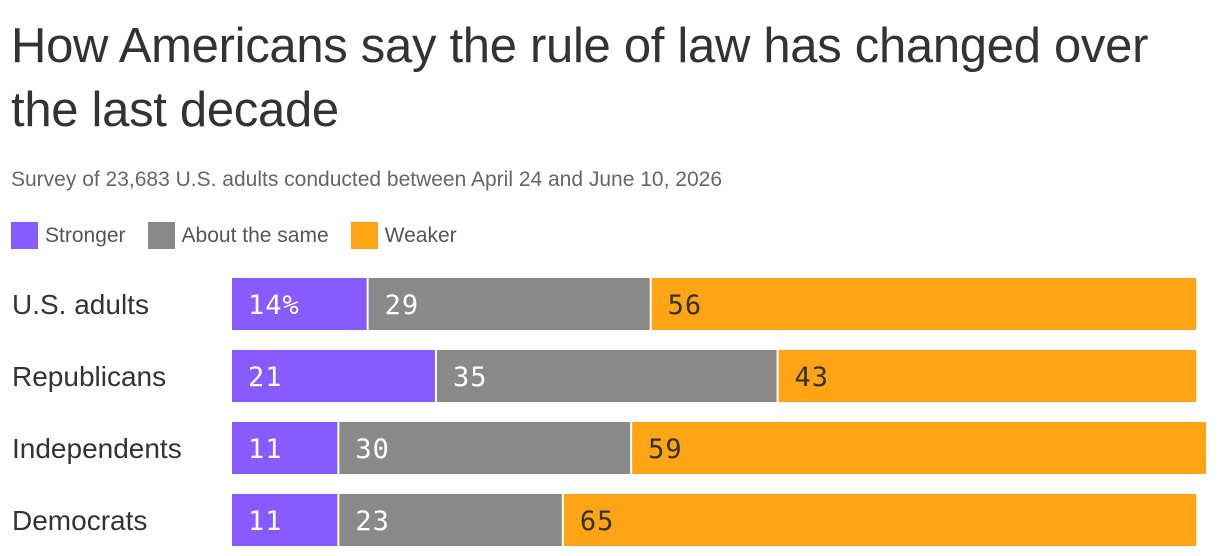 The height and width of the screenshot is (556, 1220). Describe the element at coordinates (265, 449) in the screenshot. I see `bar-value-independents-stronger: 11` at that location.